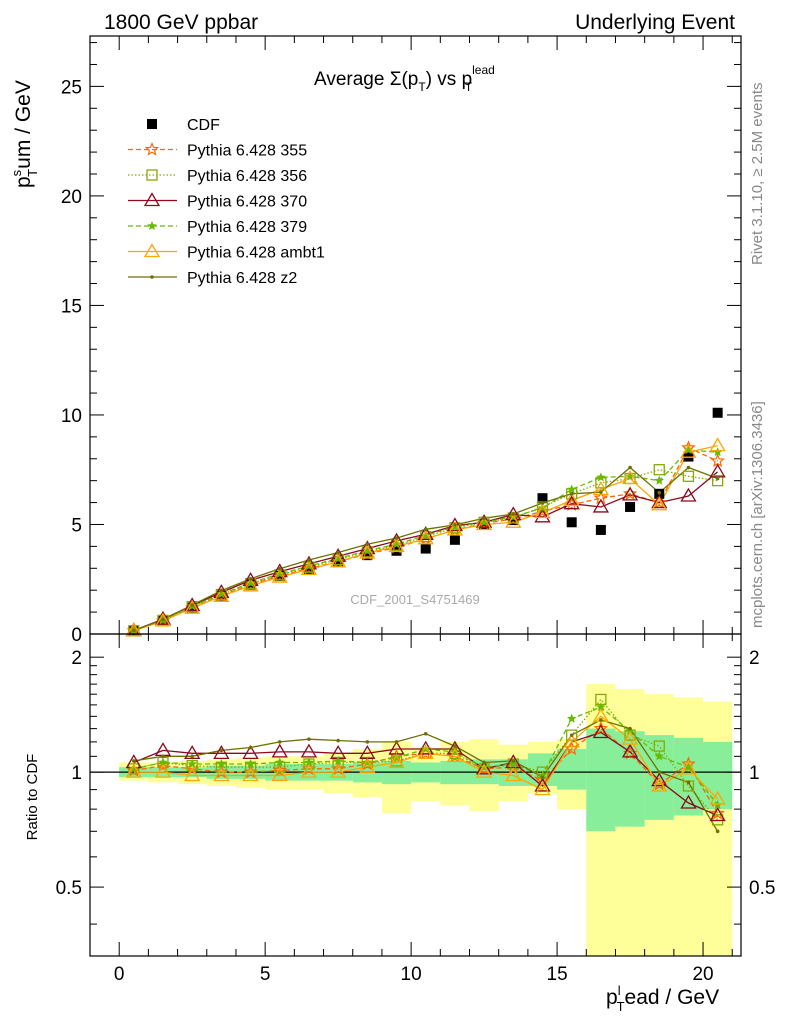  Describe the element at coordinates (24, 134) in the screenshot. I see `main-y-axis-label: psTum / GeV` at that location.